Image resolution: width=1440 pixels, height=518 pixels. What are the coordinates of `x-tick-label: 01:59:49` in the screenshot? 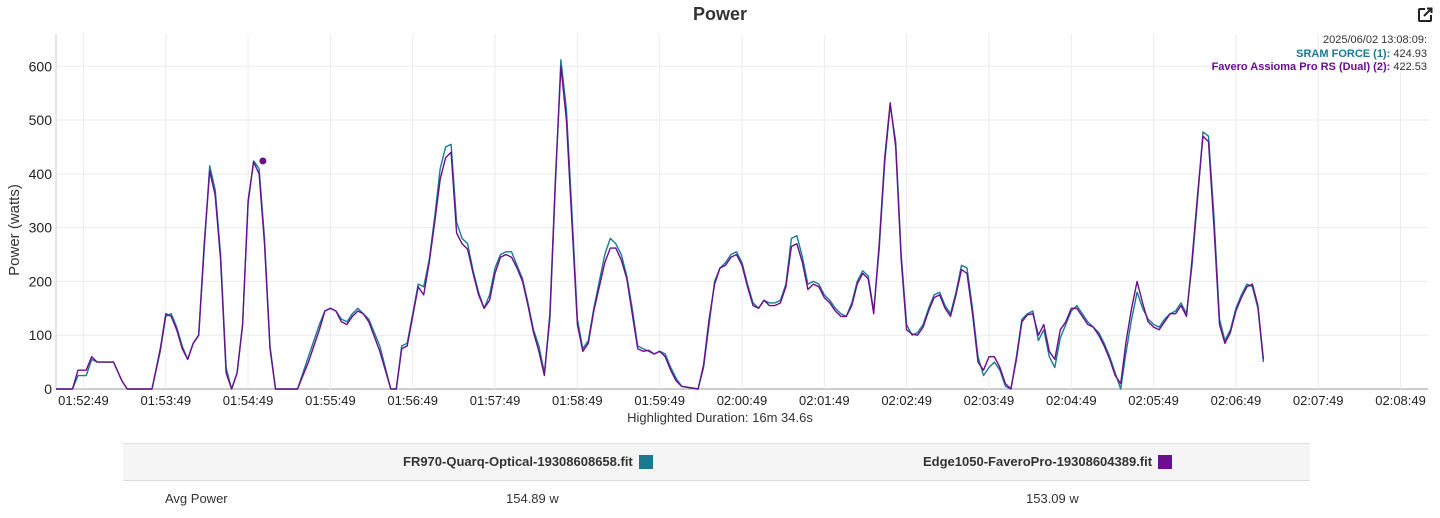 It's located at (659, 400).